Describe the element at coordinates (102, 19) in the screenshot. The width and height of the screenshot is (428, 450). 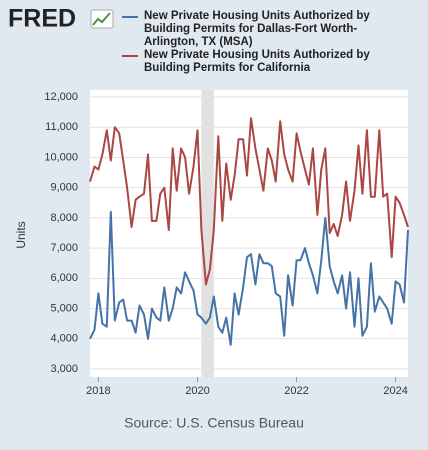
I see `logo-icon` at that location.